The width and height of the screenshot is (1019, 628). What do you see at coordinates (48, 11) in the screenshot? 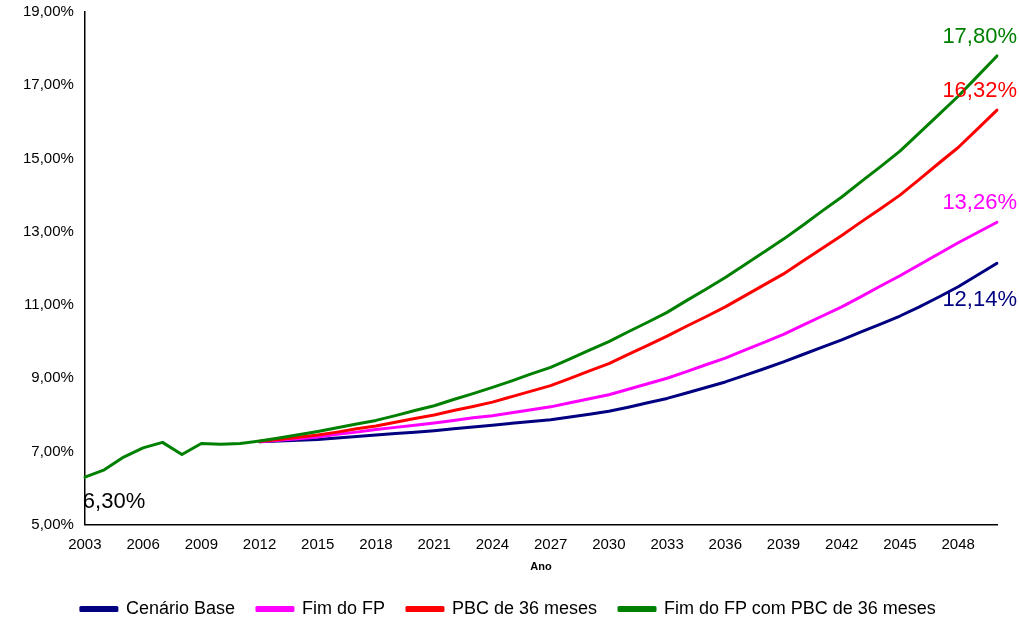
I see `y-tick-label: 19,00%` at bounding box center [48, 11].